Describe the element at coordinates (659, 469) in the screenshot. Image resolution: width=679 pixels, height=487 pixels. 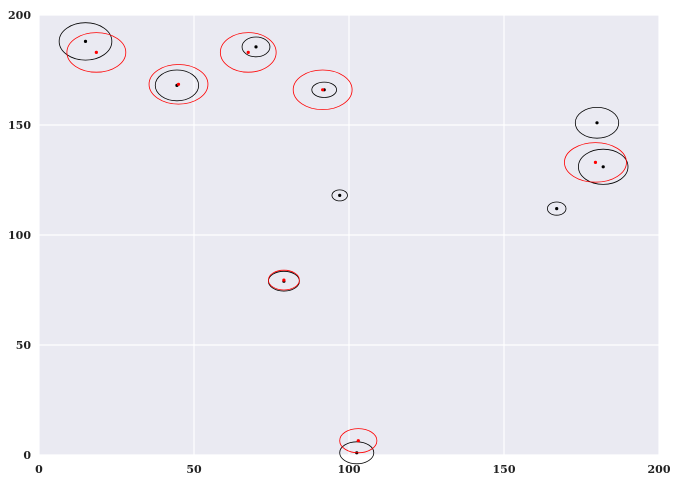
I see `x-tick-label: 200` at that location.